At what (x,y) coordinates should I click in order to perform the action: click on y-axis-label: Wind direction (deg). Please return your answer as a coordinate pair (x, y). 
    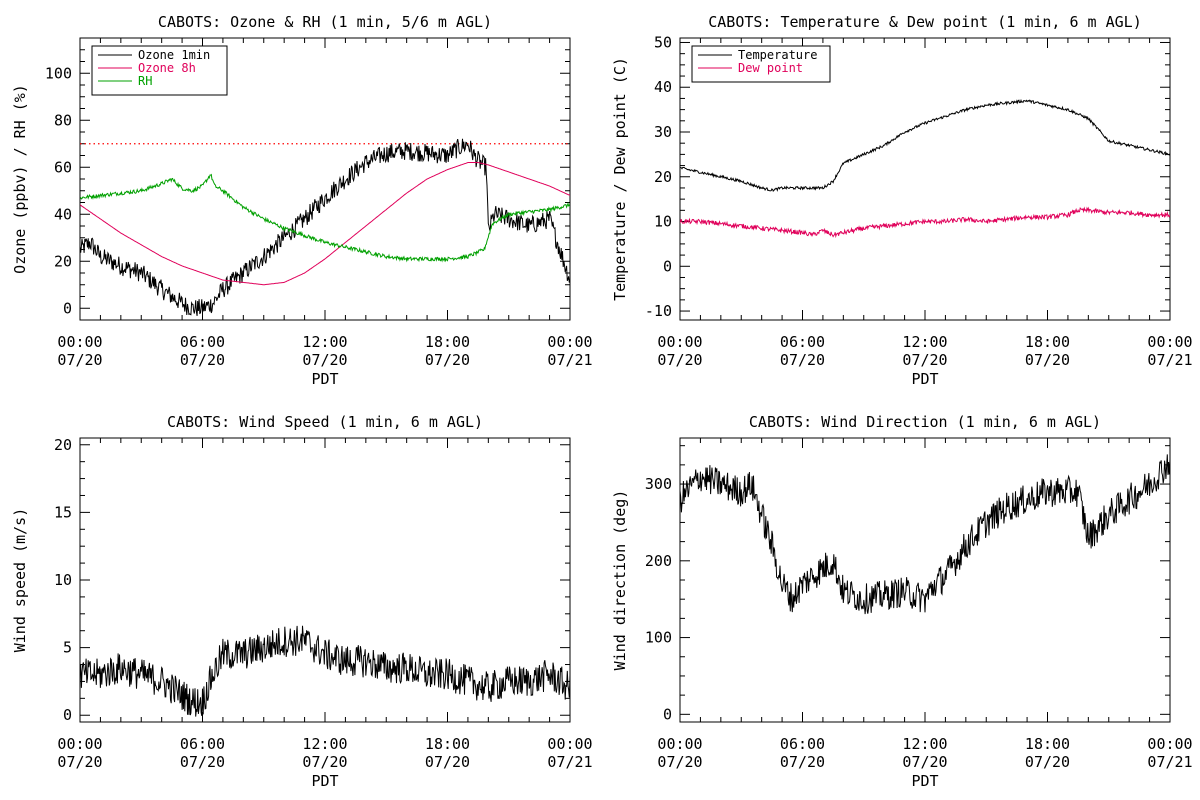
    Looking at the image, I should click on (620, 580).